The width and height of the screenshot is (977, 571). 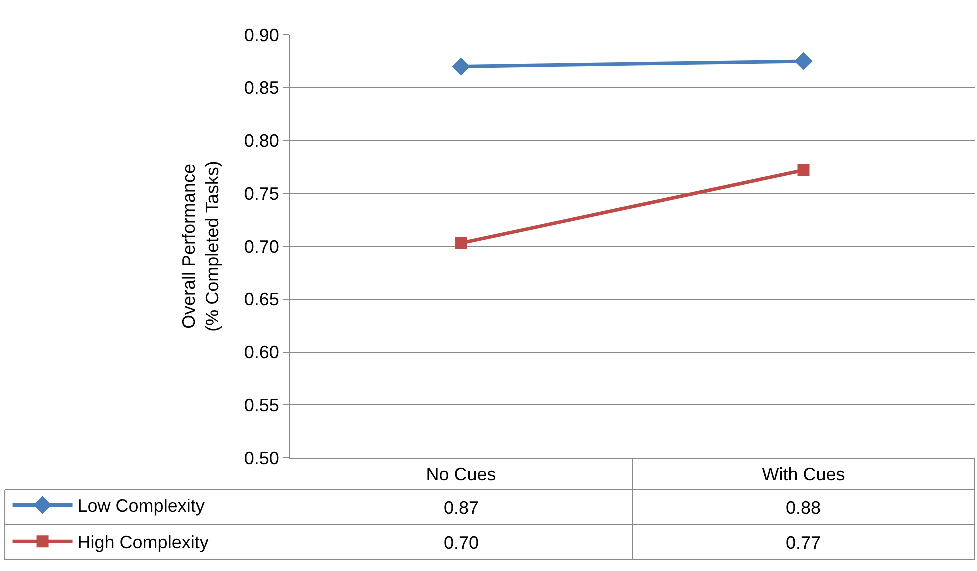 What do you see at coordinates (262, 88) in the screenshot?
I see `text: 0.85` at bounding box center [262, 88].